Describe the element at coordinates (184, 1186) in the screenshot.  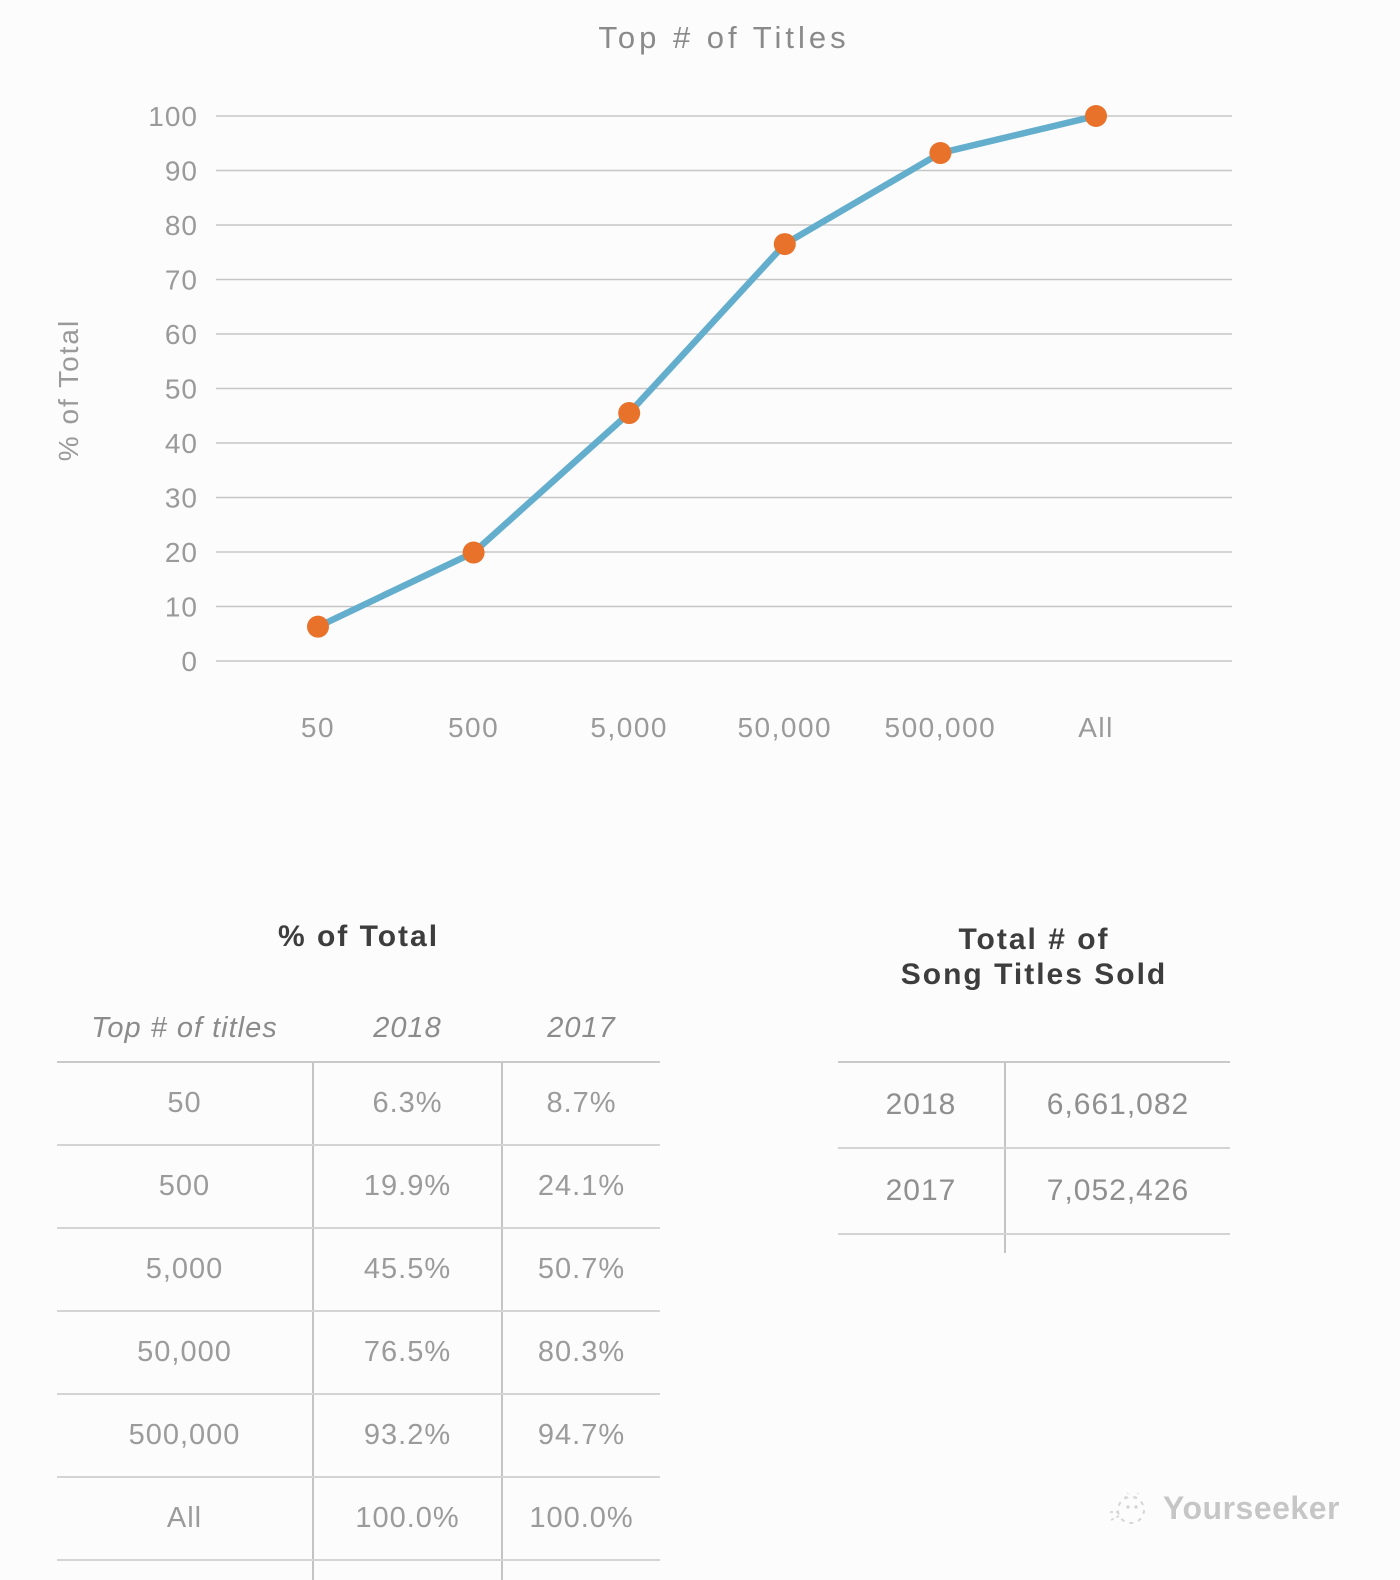
I see `cell-label: 500` at that location.